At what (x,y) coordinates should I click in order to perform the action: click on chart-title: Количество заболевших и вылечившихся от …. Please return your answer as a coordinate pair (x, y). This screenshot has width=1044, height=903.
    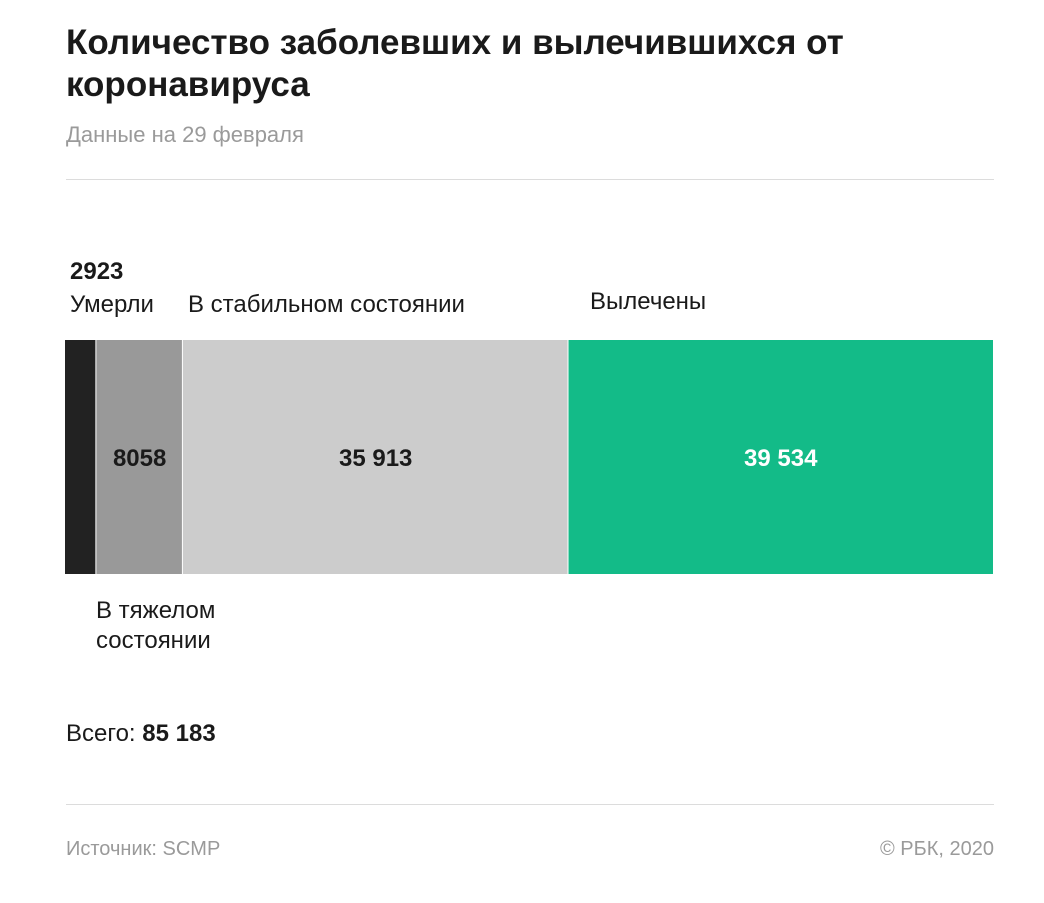
    Looking at the image, I should click on (455, 63).